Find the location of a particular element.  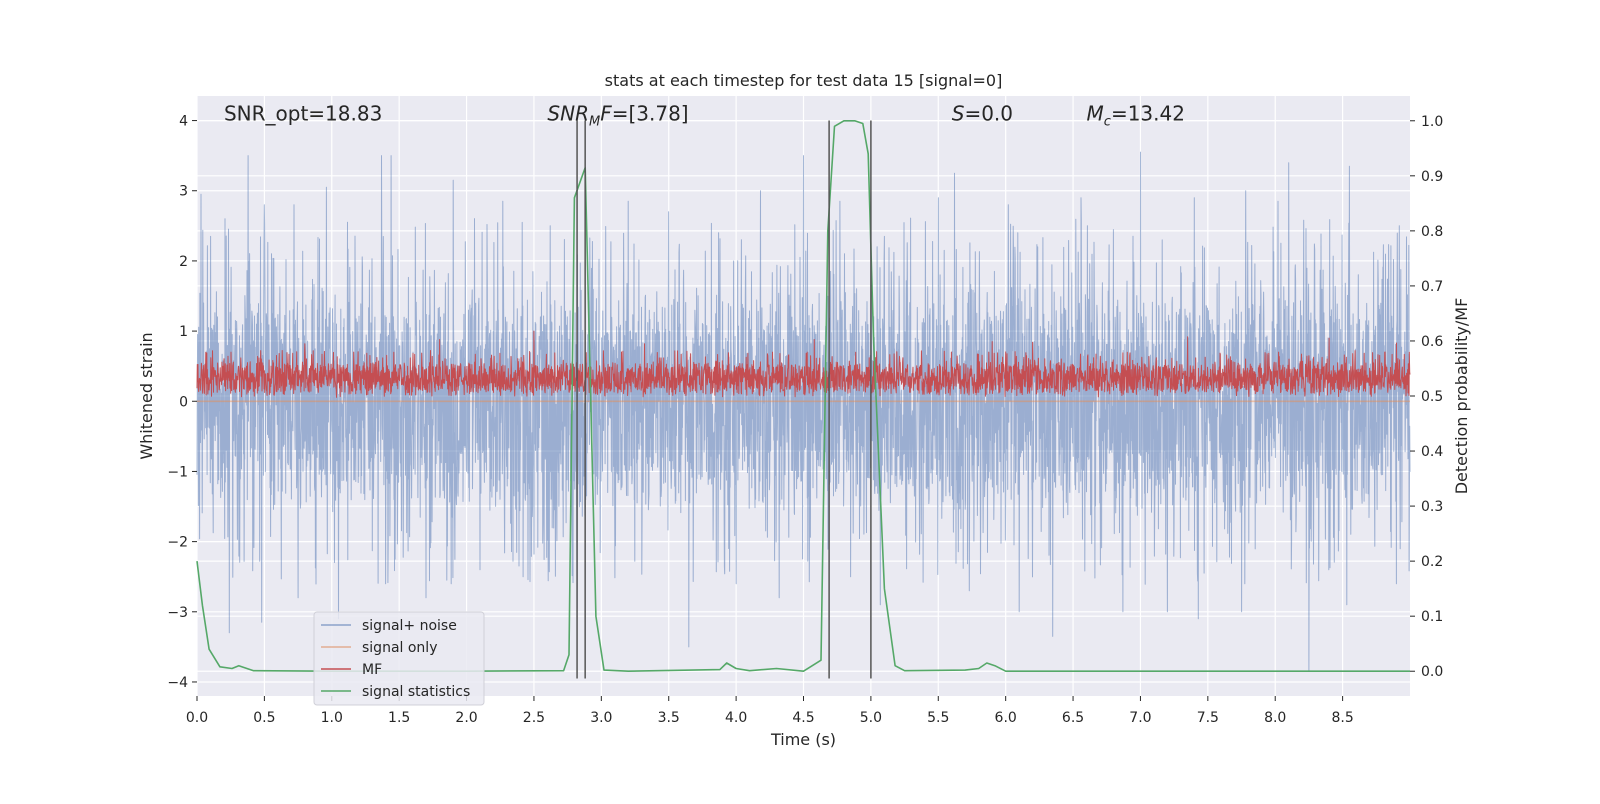

right-tick-label: 0.0 is located at coordinates (1432, 672).